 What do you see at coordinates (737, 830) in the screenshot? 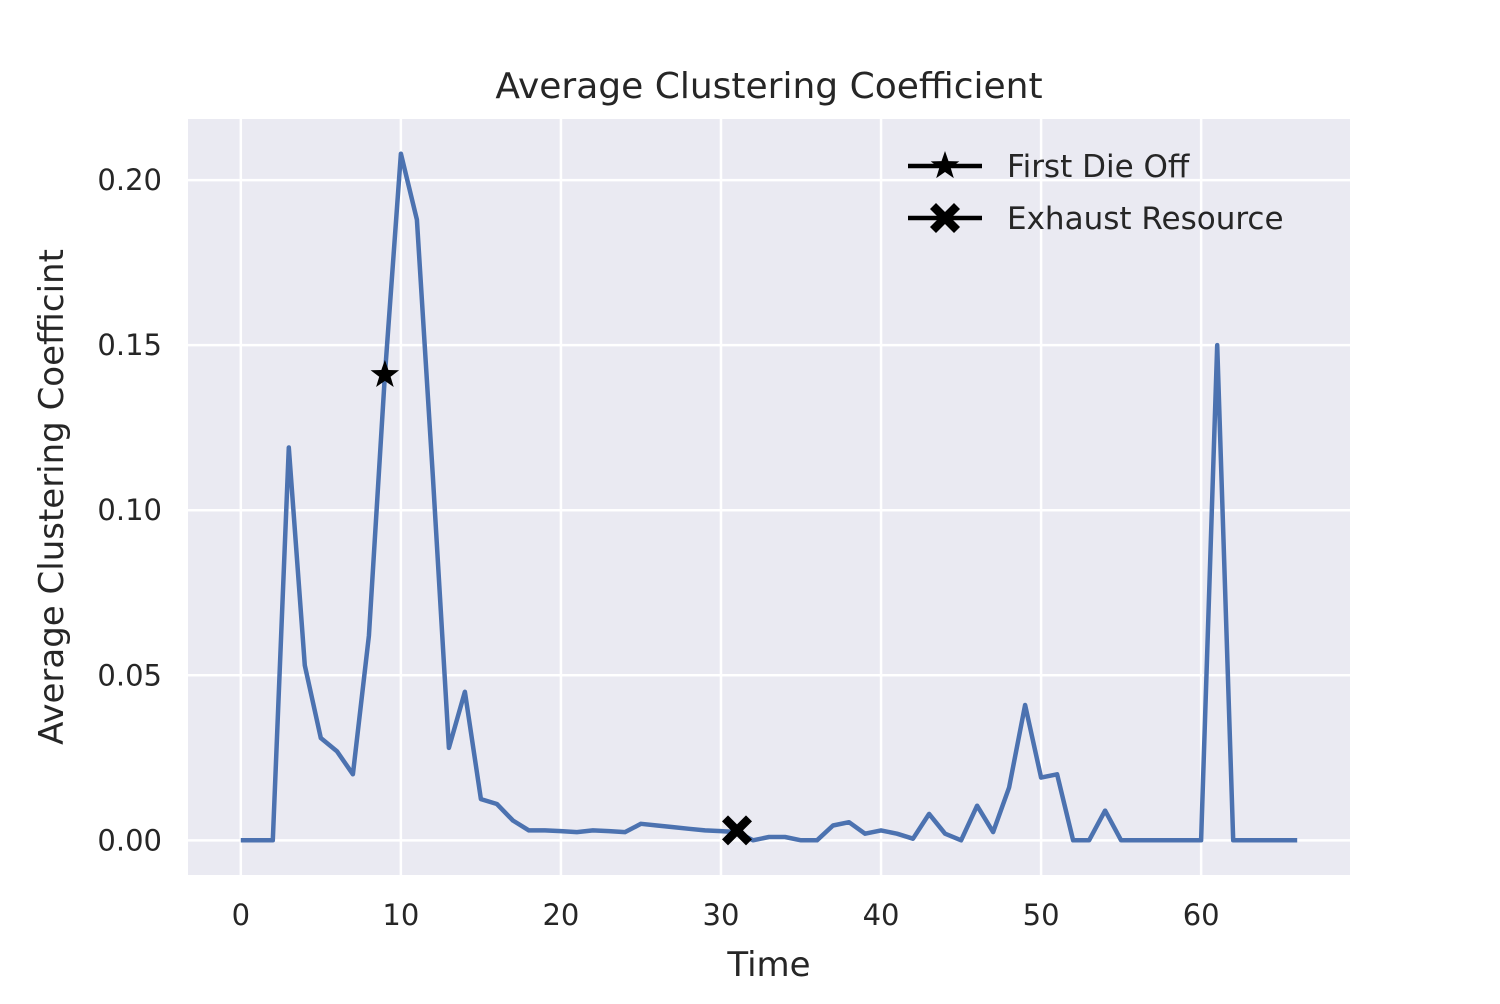
I see `x-marker` at bounding box center [737, 830].